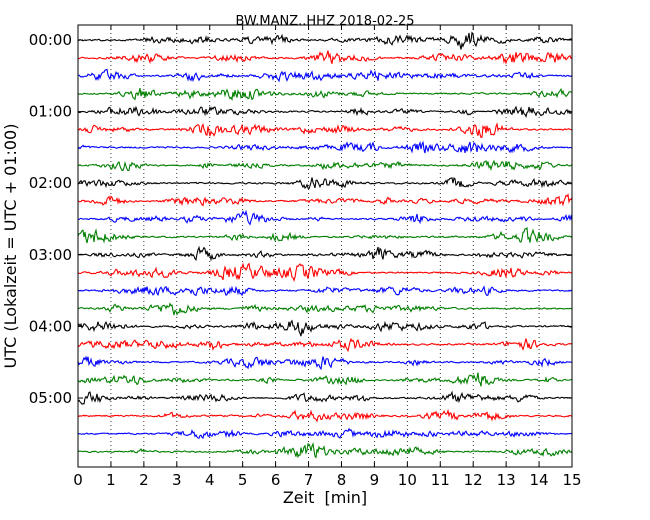  I want to click on x-tick-label: 15, so click(571, 480).